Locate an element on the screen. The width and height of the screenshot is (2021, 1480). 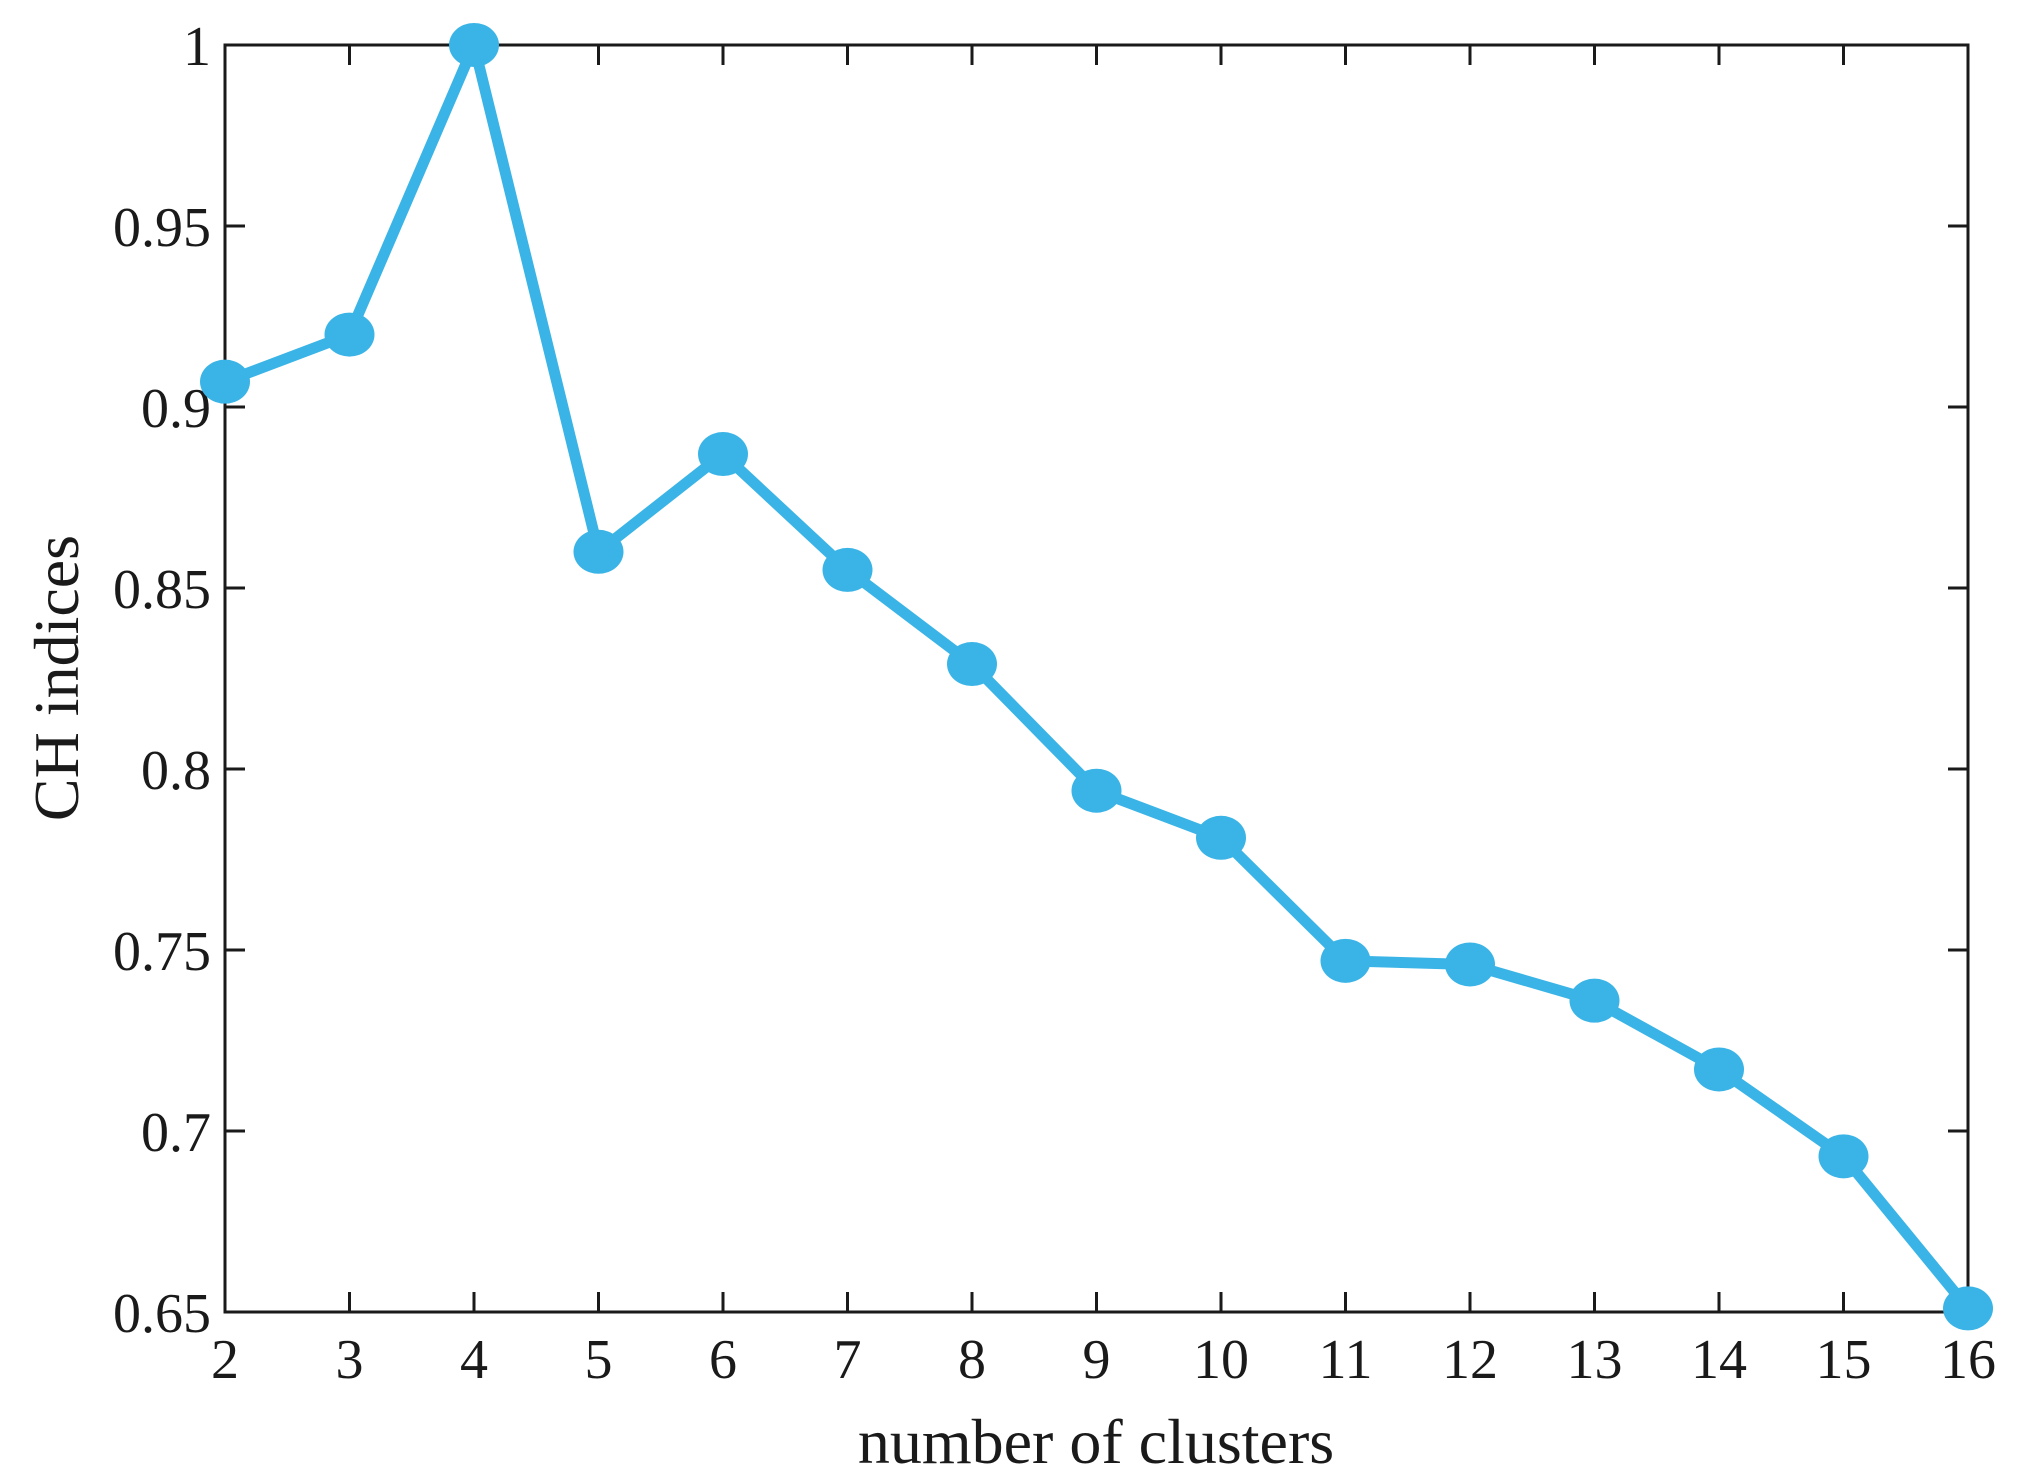
x-tick-label: 10 is located at coordinates (1221, 1360).